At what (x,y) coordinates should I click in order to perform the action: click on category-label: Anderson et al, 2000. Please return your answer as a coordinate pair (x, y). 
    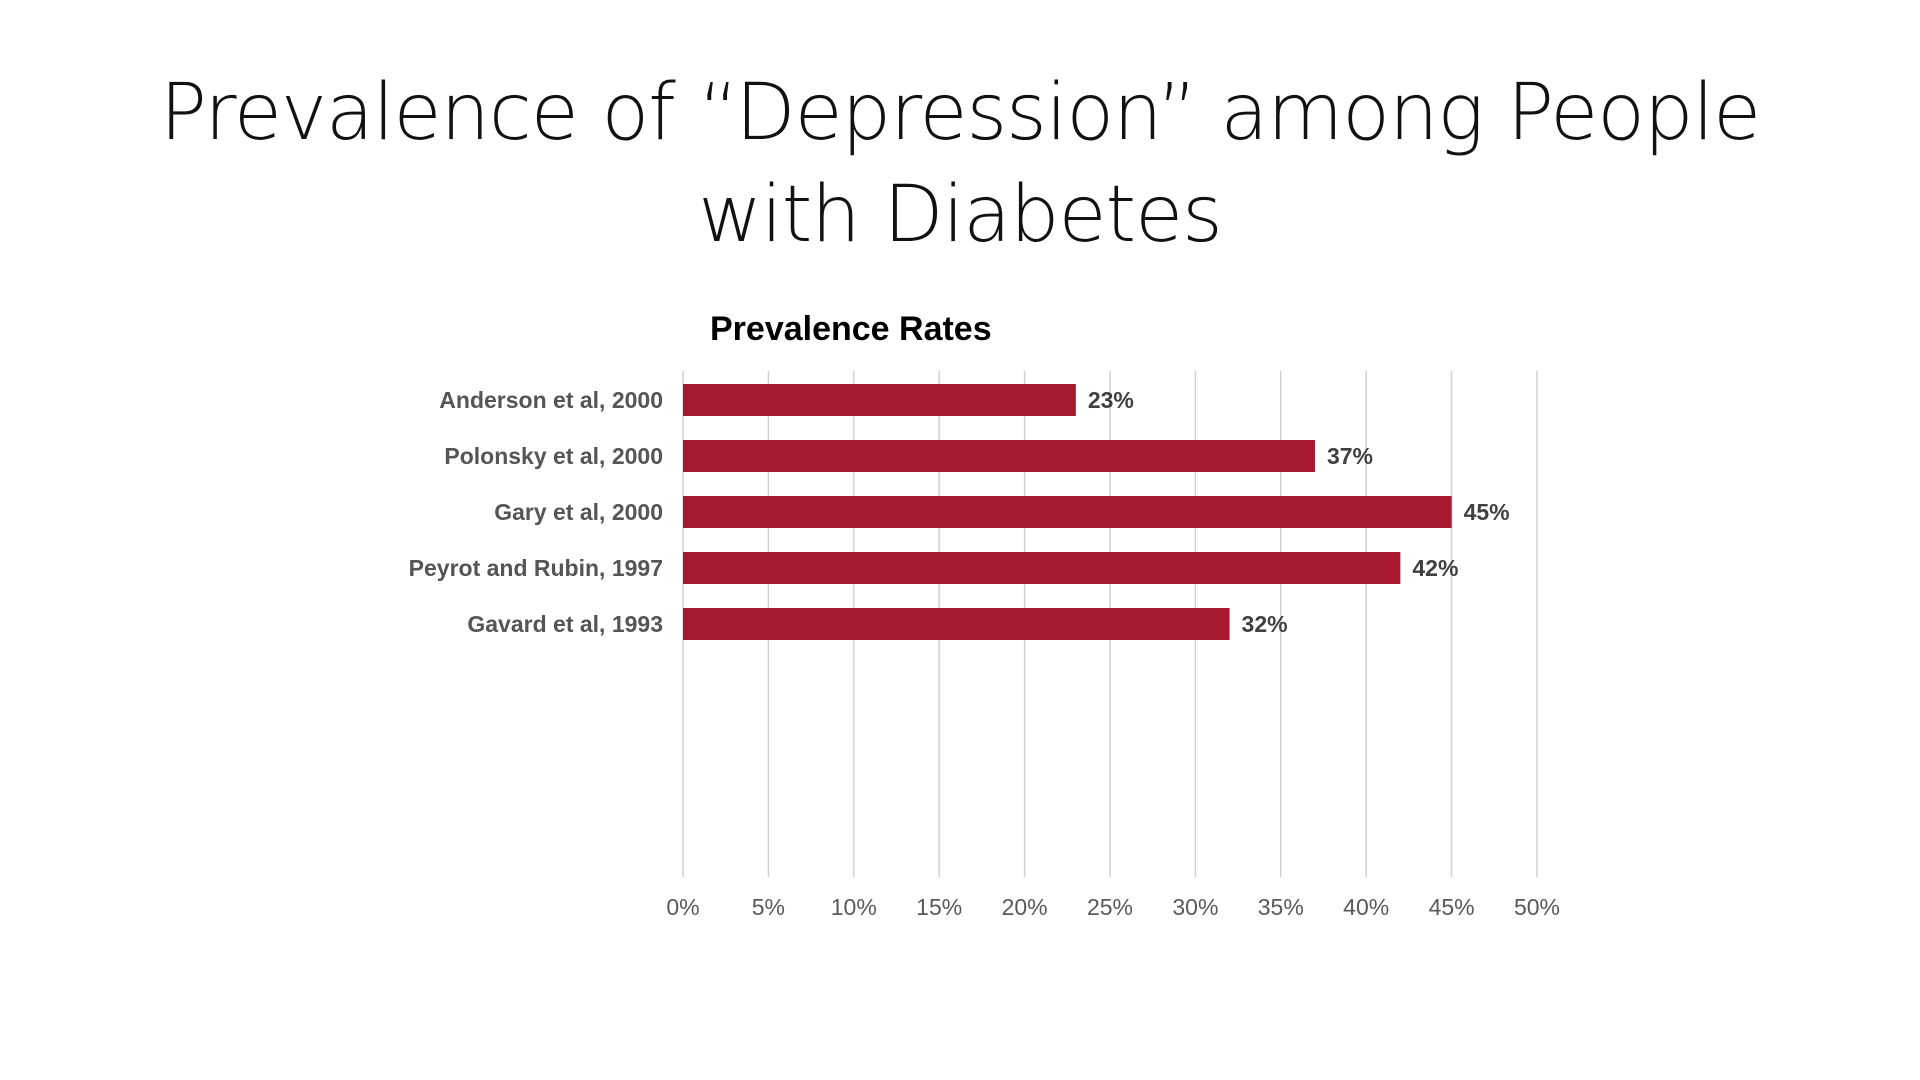
    Looking at the image, I should click on (551, 400).